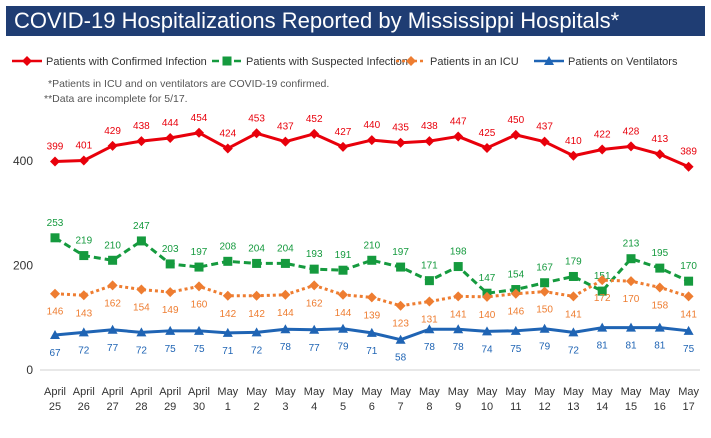  What do you see at coordinates (688, 407) in the screenshot?
I see `x-tick-day: 17` at bounding box center [688, 407].